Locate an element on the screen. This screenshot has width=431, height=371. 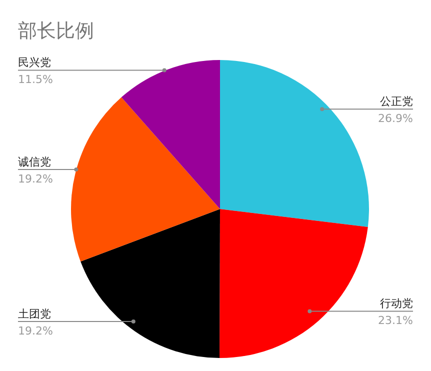
data-label: 23.1% is located at coordinates (395, 321).